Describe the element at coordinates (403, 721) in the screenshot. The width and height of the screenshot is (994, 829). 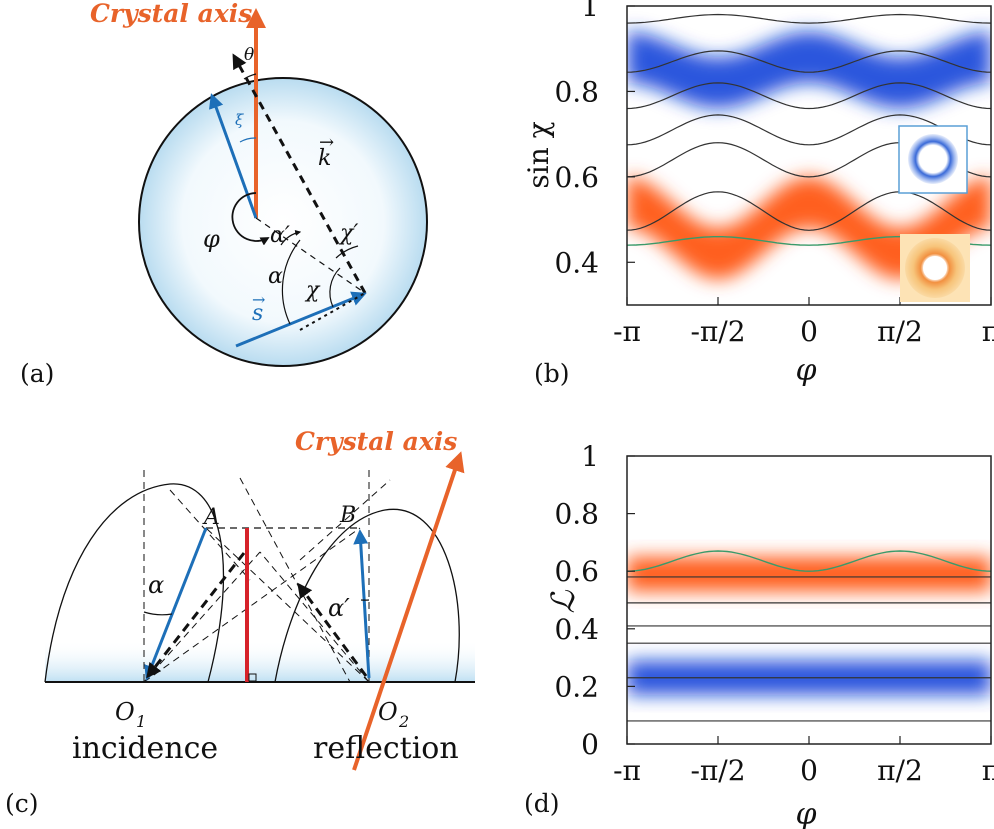
I see `O2-sub: 2` at that location.